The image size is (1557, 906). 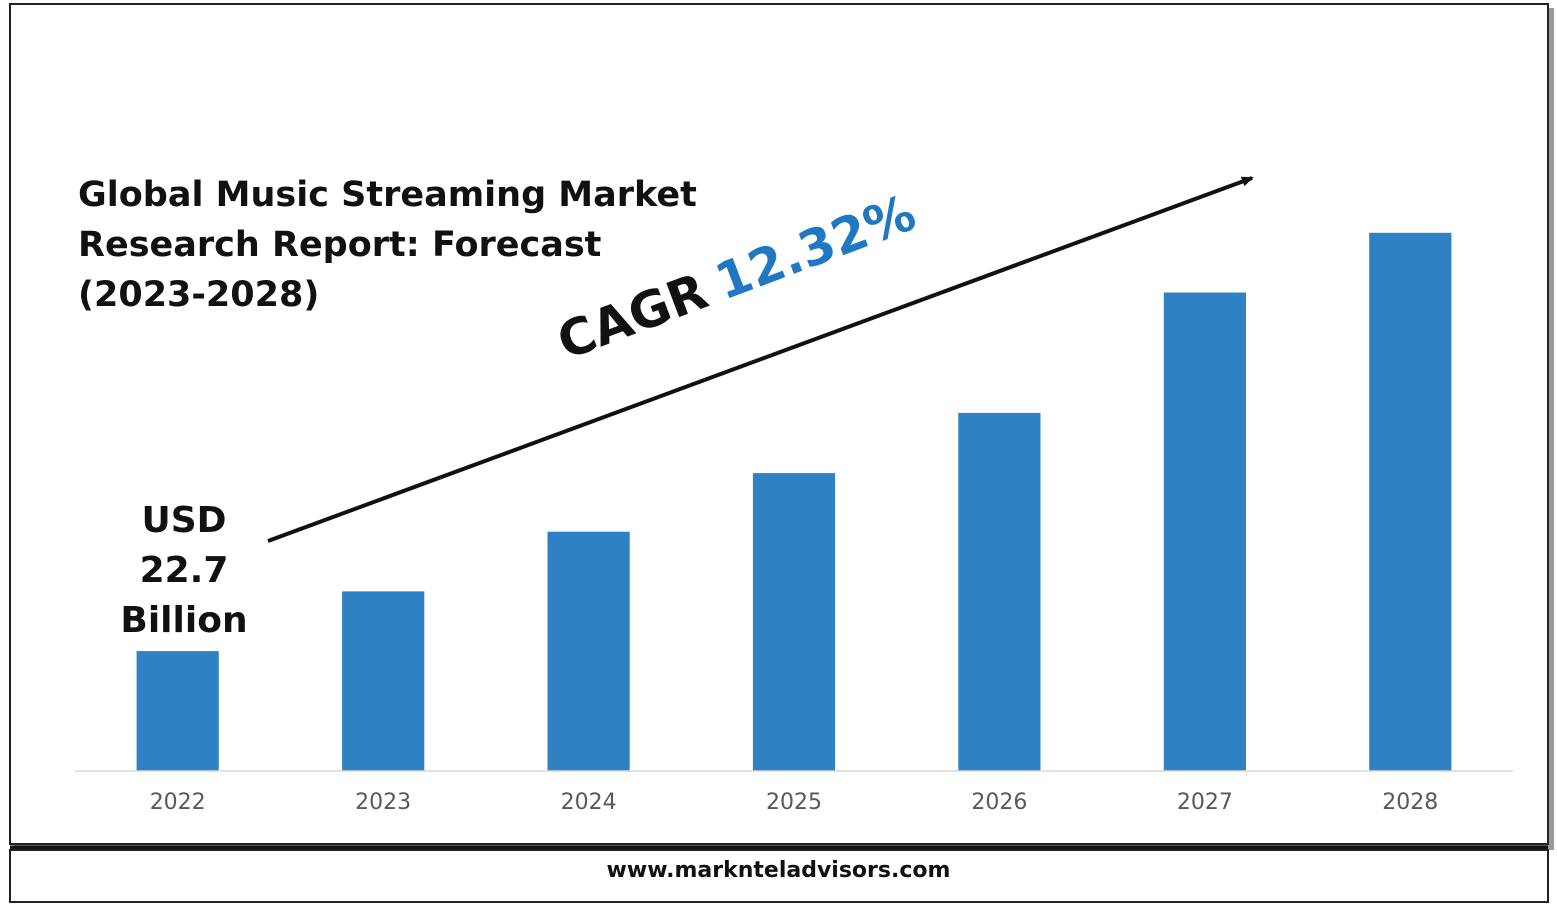 What do you see at coordinates (178, 802) in the screenshot?
I see `x-tick-label-2022: 2022` at bounding box center [178, 802].